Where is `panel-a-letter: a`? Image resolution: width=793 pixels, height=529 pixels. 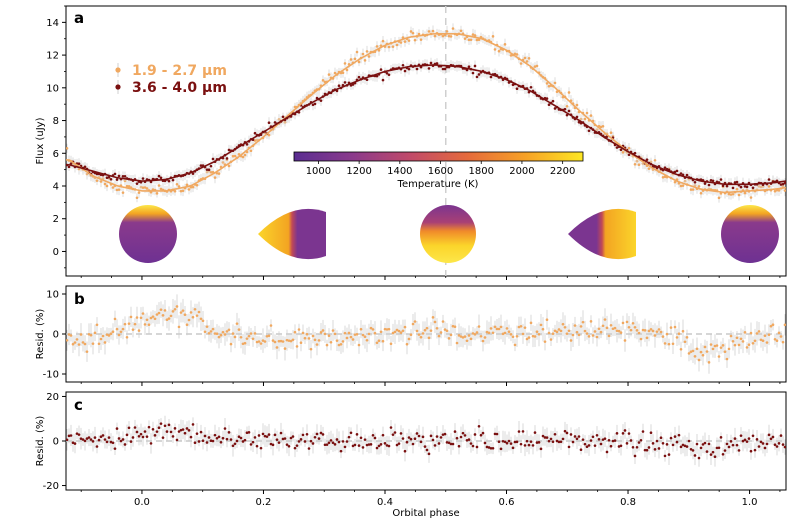 panel-a-letter: a is located at coordinates (79, 18).